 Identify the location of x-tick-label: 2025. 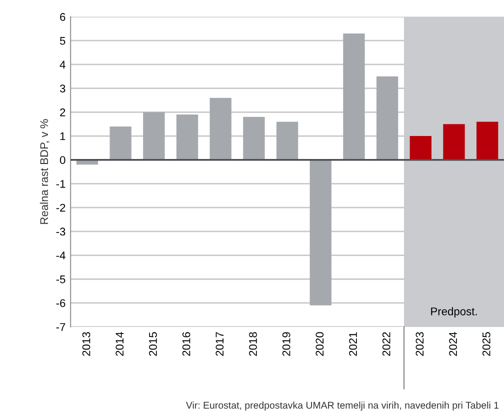
(486, 344).